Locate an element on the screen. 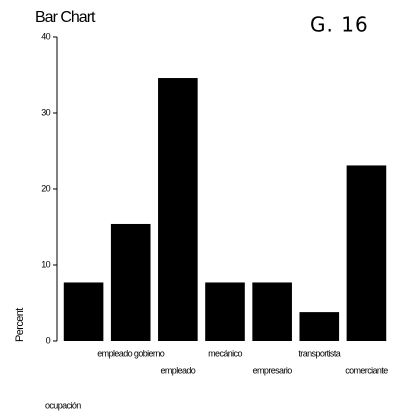 This screenshot has width=404, height=420. x-tick-label: empleado is located at coordinates (177, 370).